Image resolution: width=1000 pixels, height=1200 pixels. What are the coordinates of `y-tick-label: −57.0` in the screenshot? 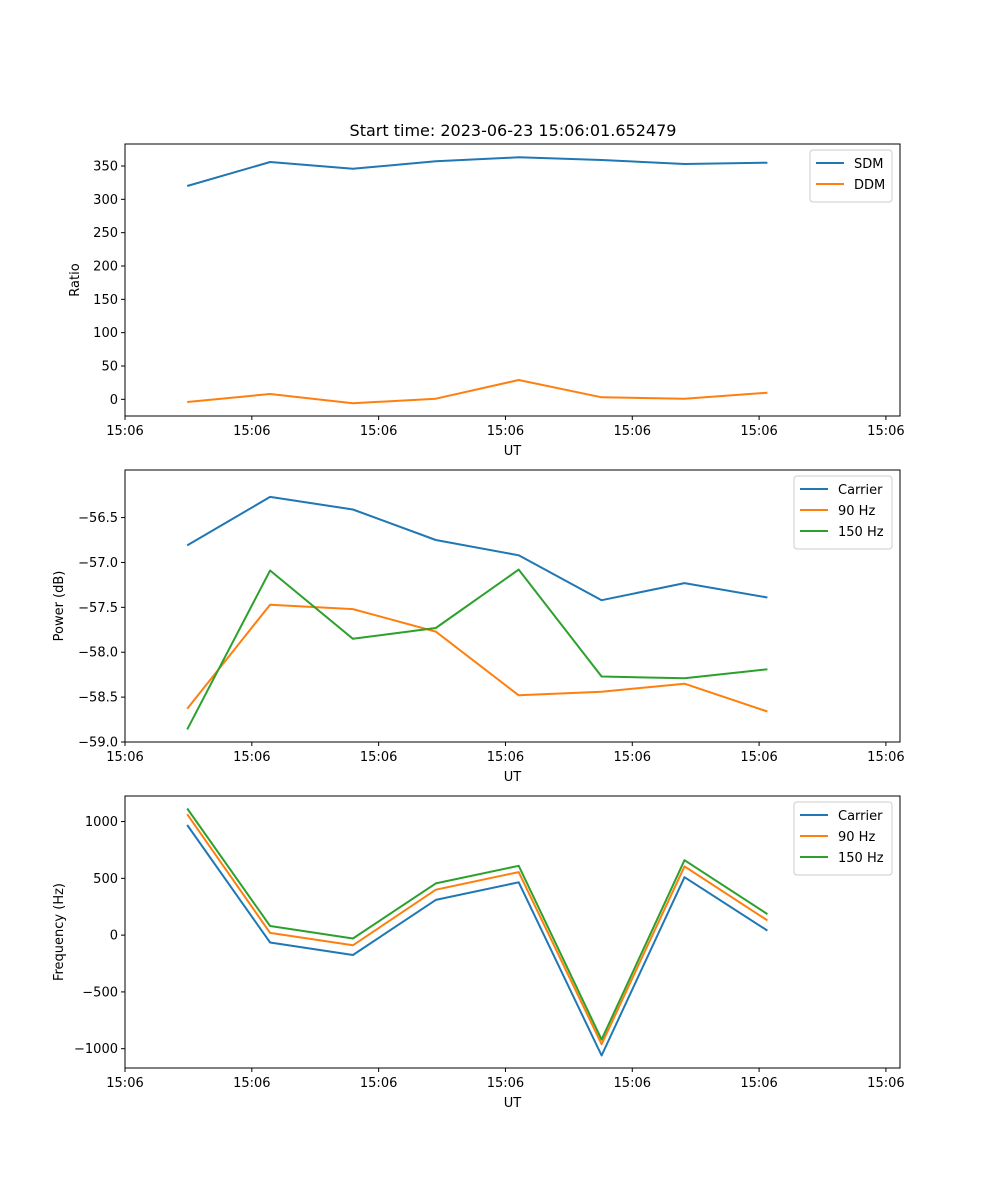 It's located at (98, 563).